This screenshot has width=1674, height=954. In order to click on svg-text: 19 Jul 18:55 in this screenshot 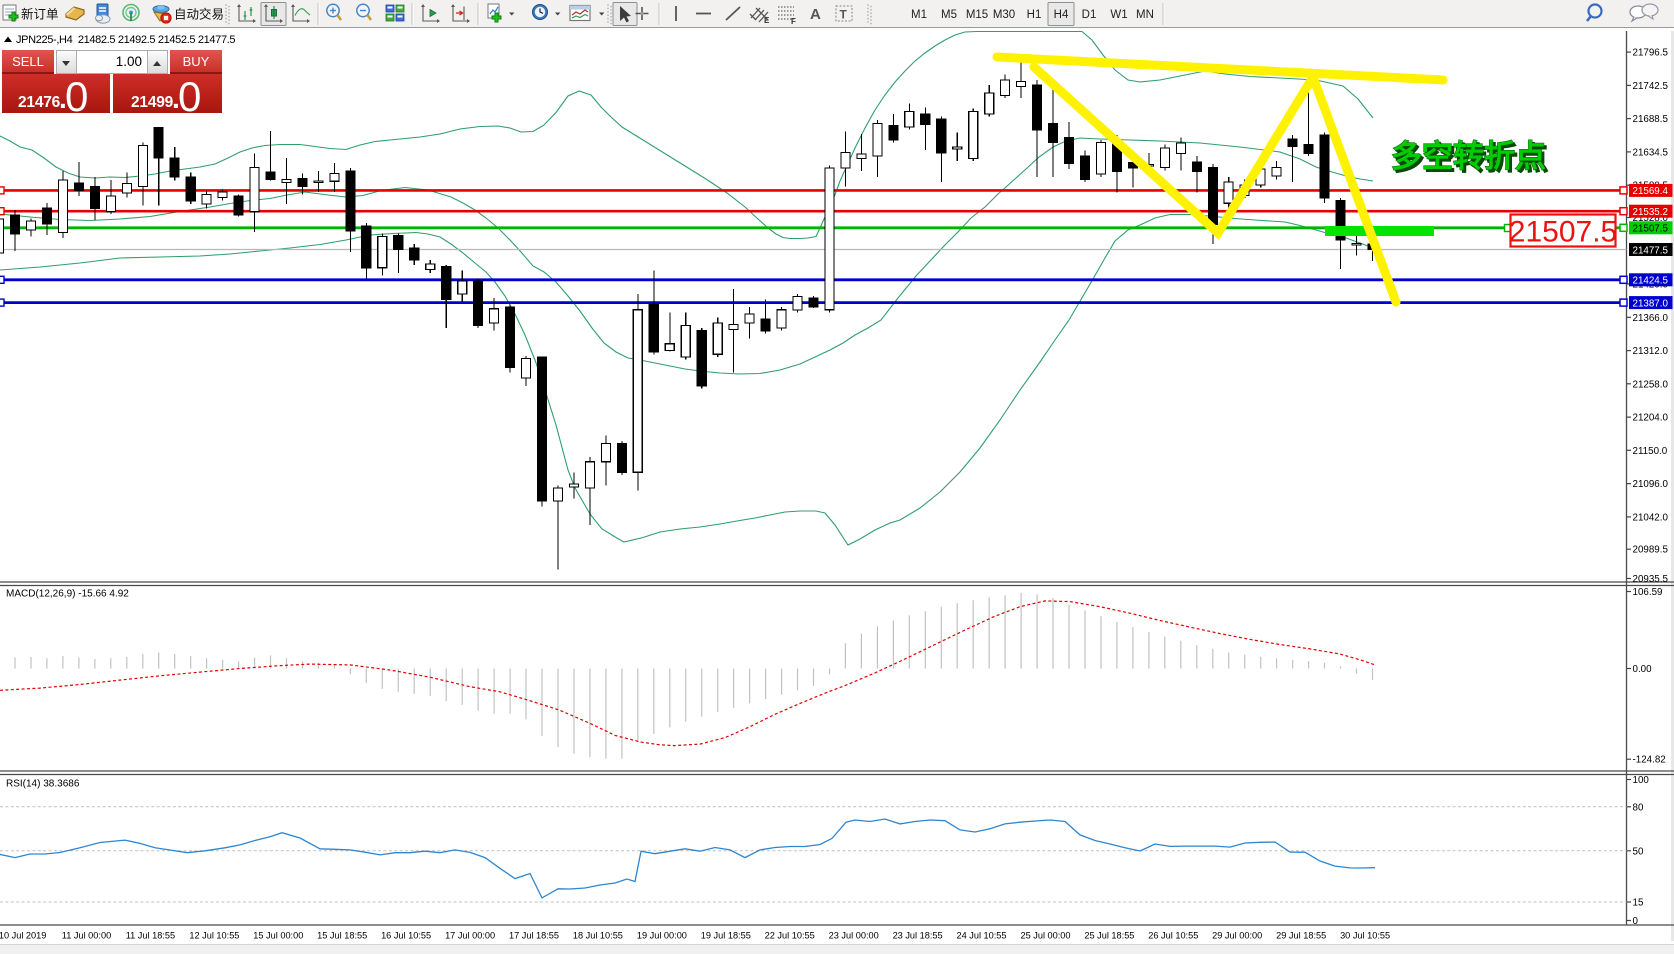, I will do `click(726, 936)`.